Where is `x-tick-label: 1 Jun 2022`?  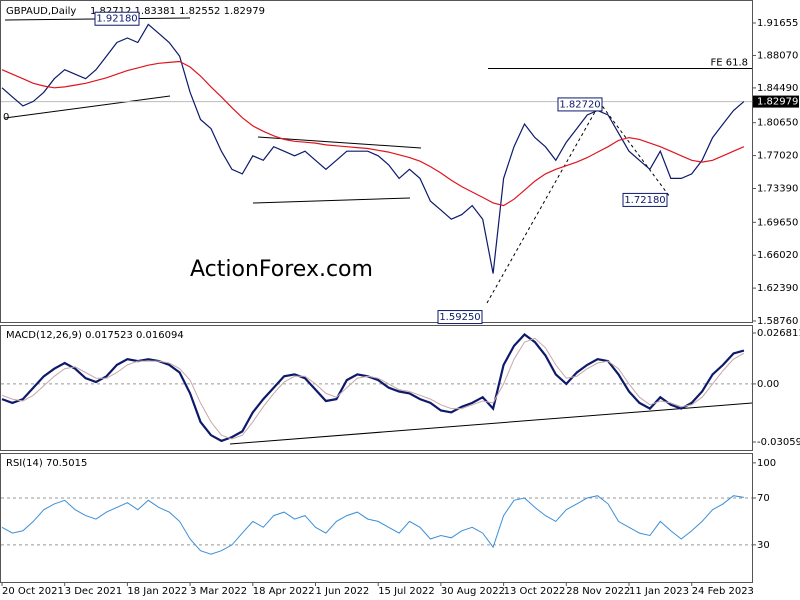
x-tick-label: 1 Jun 2022 is located at coordinates (343, 591).